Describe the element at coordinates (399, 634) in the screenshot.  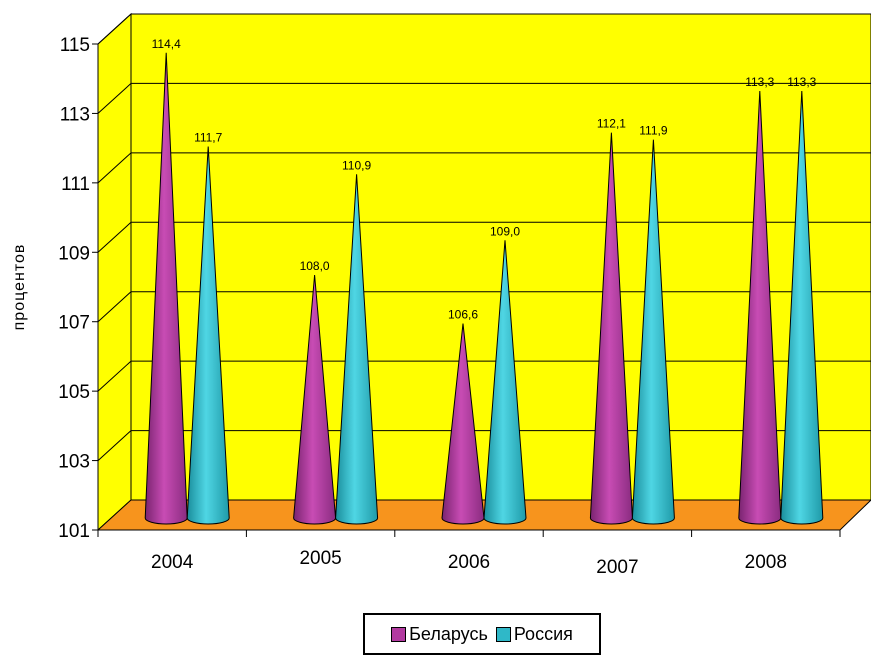
I see `legend-swatch-belarus` at that location.